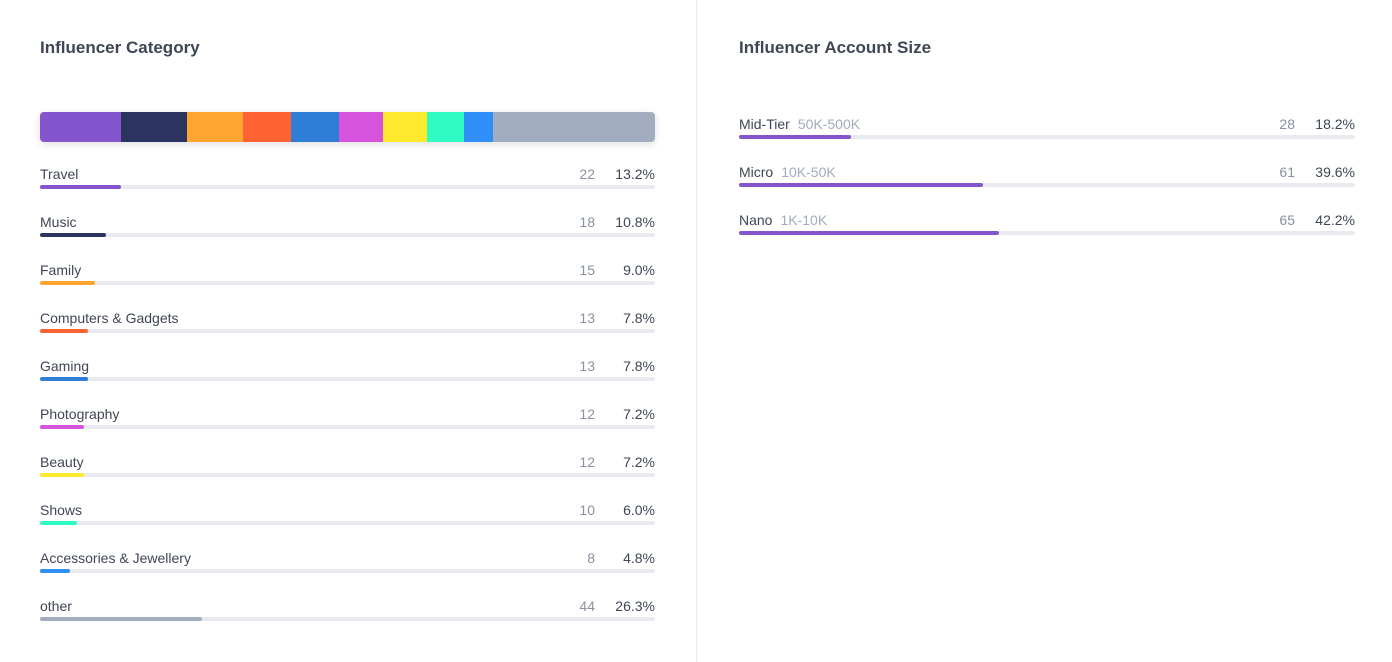 This screenshot has width=1392, height=662. What do you see at coordinates (115, 558) in the screenshot?
I see `category-label: Accessories & Jewellery` at bounding box center [115, 558].